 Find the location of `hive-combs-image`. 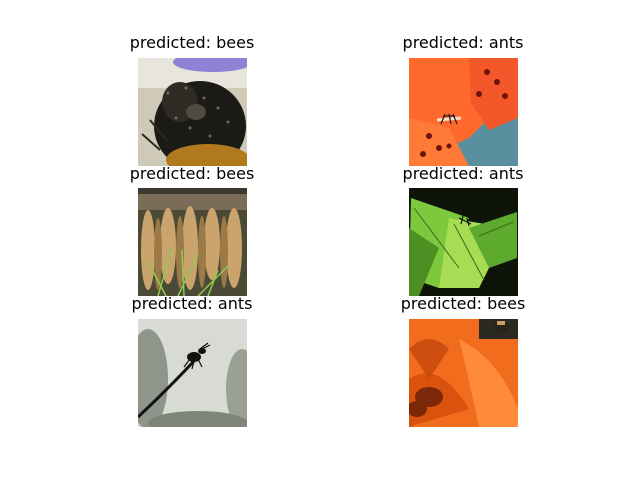

hive-combs-image is located at coordinates (192, 242).